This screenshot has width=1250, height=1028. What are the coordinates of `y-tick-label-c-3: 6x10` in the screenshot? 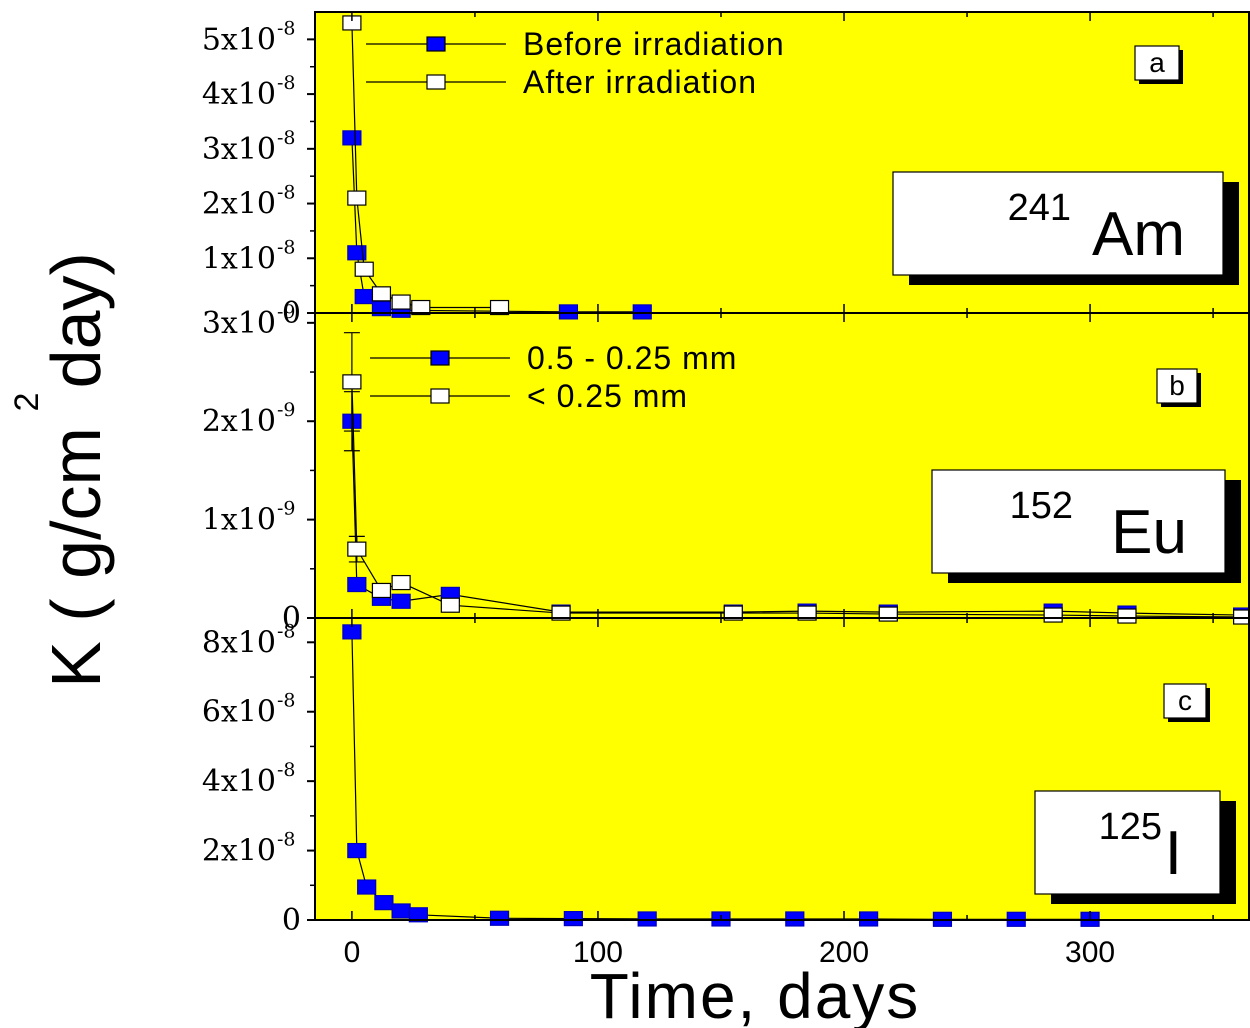 It's located at (239, 712).